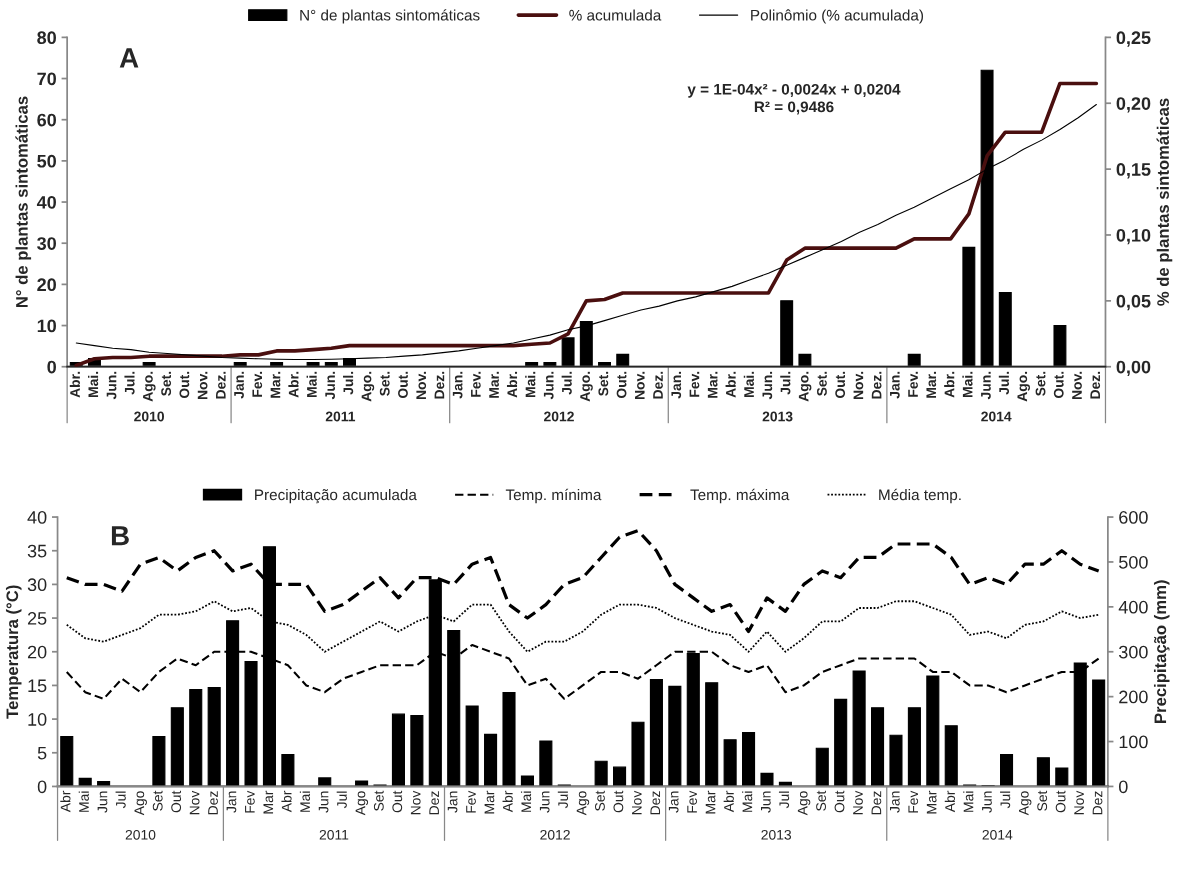 This screenshot has height=869, width=1199. What do you see at coordinates (837, 16) in the screenshot?
I see `legend-label: Polinômio (% acumulada)` at bounding box center [837, 16].